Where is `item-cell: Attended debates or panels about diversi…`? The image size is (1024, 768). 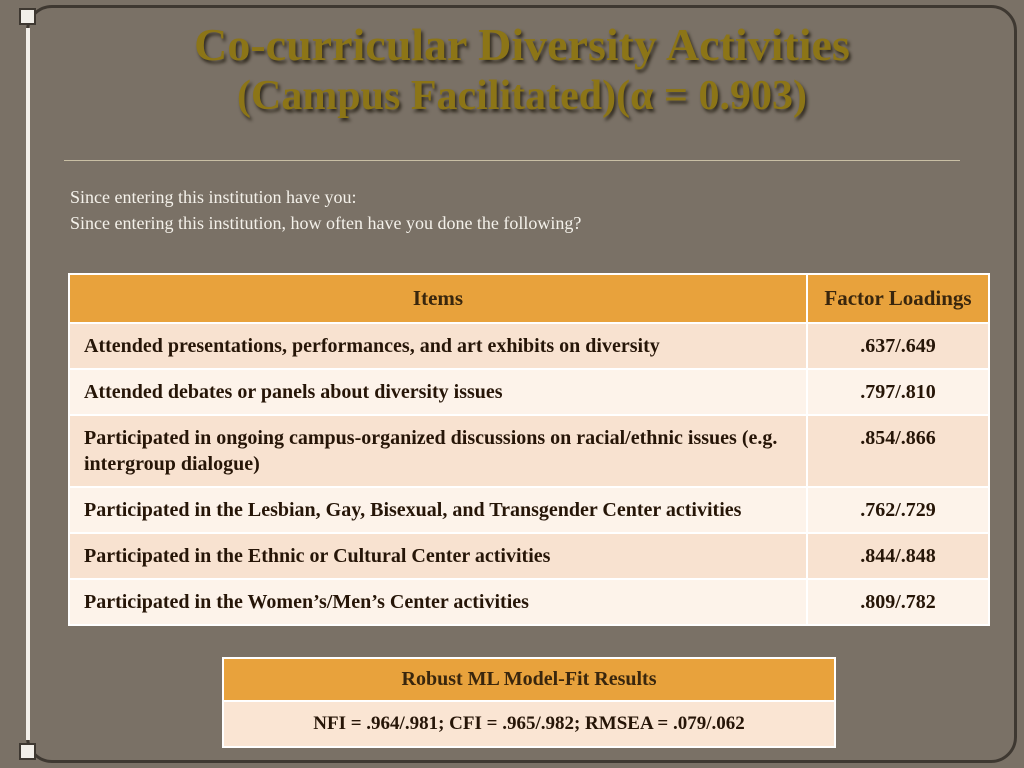
item-cell: Attended debates or panels about diversi… is located at coordinates (438, 392).